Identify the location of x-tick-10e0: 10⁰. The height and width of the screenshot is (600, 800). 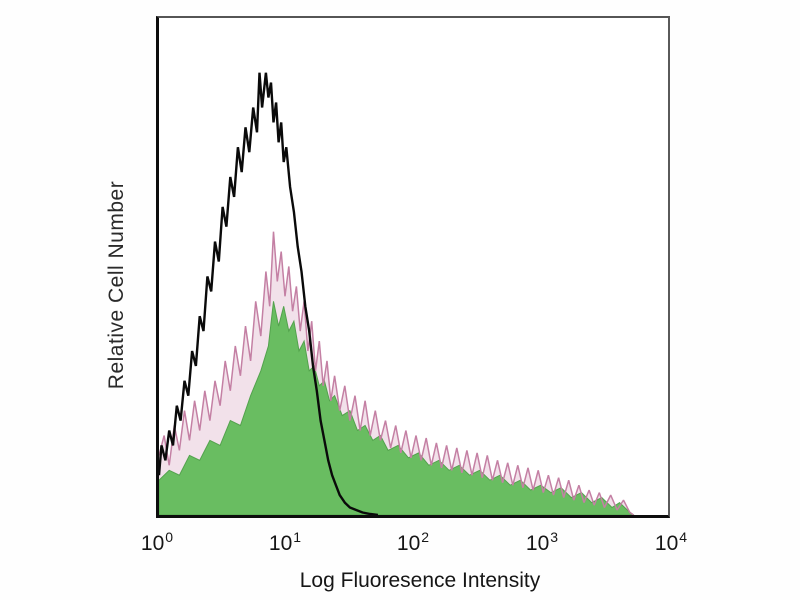
(157, 542).